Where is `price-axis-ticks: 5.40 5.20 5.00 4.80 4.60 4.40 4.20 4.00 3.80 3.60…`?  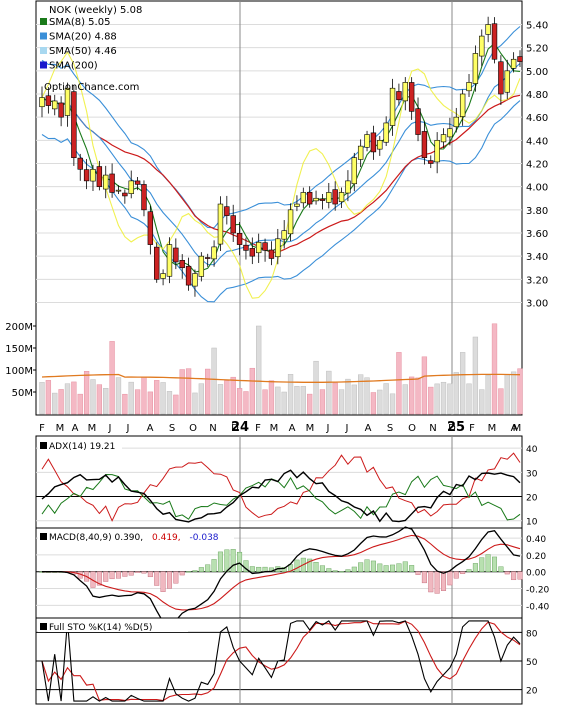
price-axis-ticks: 5.40 5.20 5.00 4.80 4.60 4.40 4.20 4.00 3.80 3.60… is located at coordinates (537, 165).